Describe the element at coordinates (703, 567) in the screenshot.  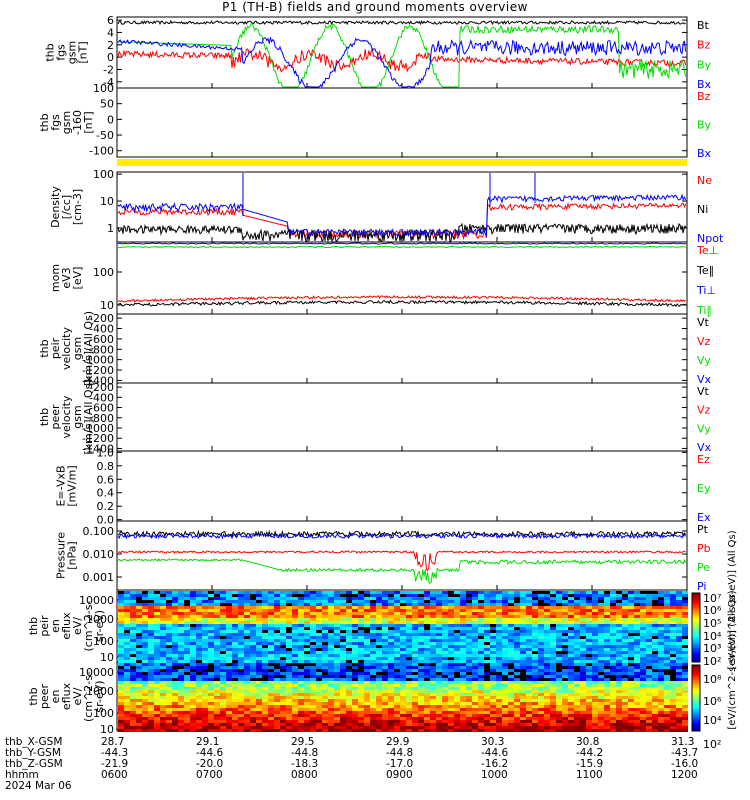
I see `legend-pressure-Pe: Pe` at that location.